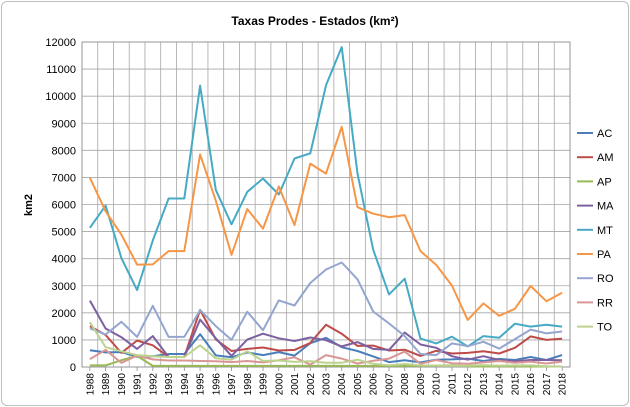 The image size is (630, 407). What do you see at coordinates (232, 384) in the screenshot?
I see `x-tick-label: 1997` at bounding box center [232, 384].